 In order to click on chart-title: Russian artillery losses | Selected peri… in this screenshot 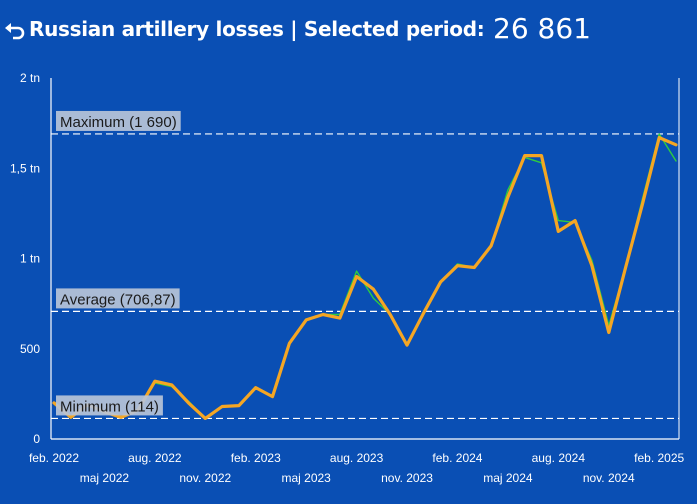, I will do `click(257, 29)`.